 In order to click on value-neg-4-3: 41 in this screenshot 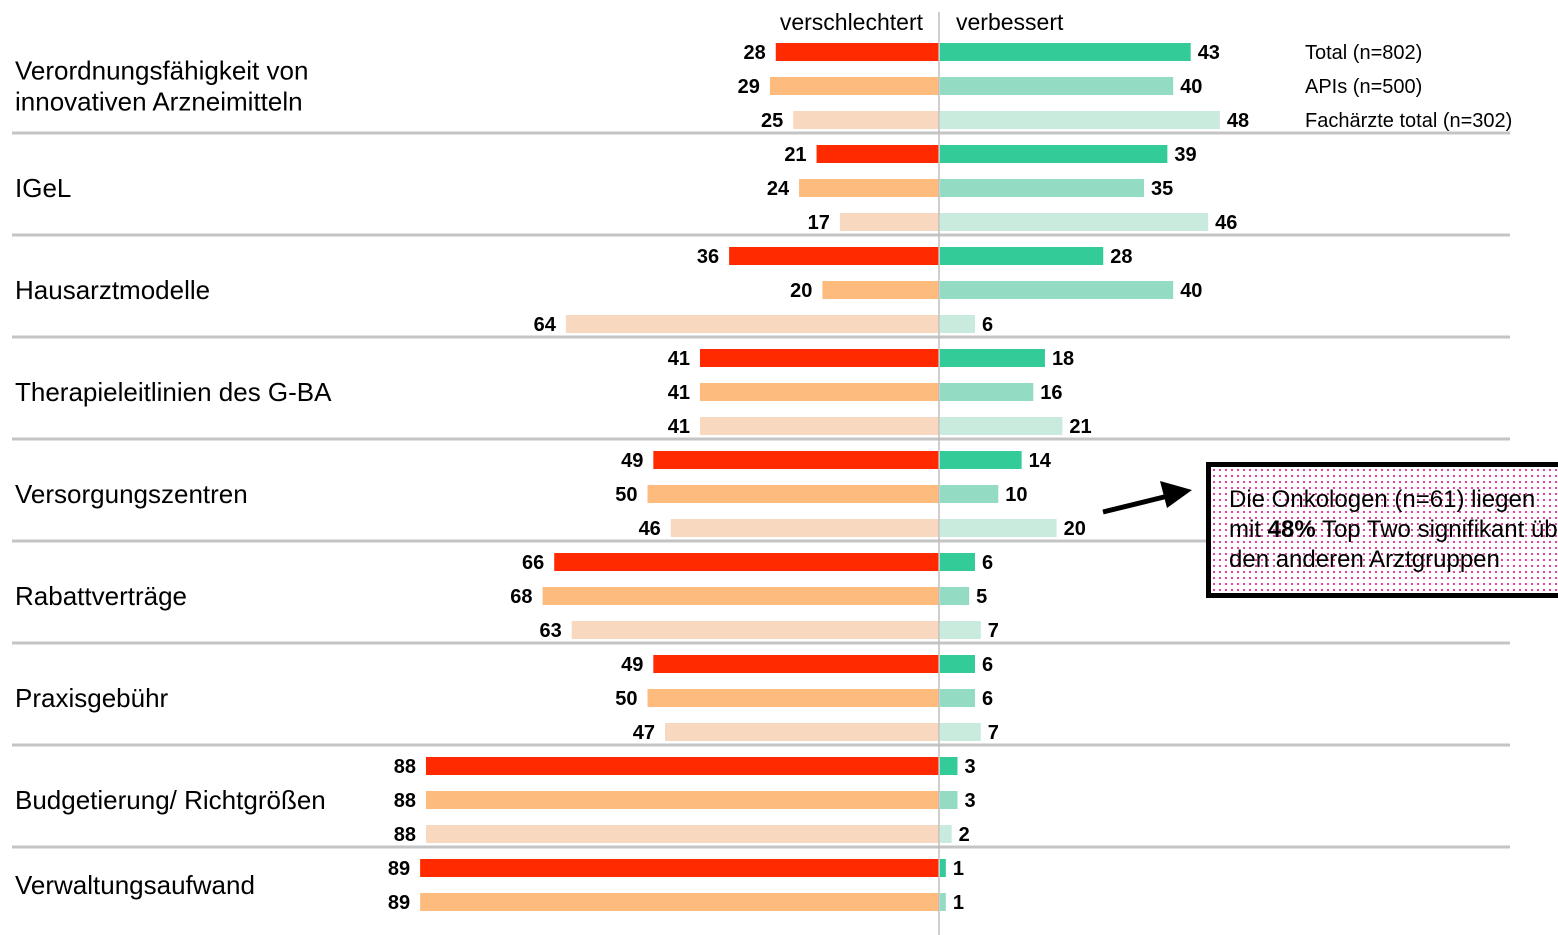, I will do `click(679, 427)`.